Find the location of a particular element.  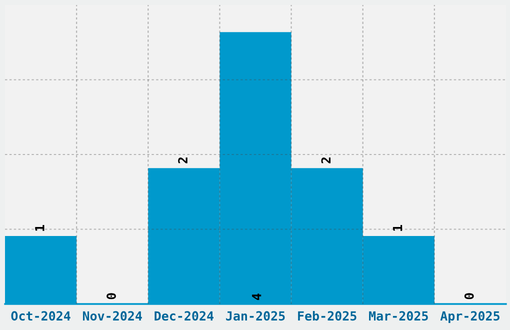

data-label: 4 is located at coordinates (257, 297).